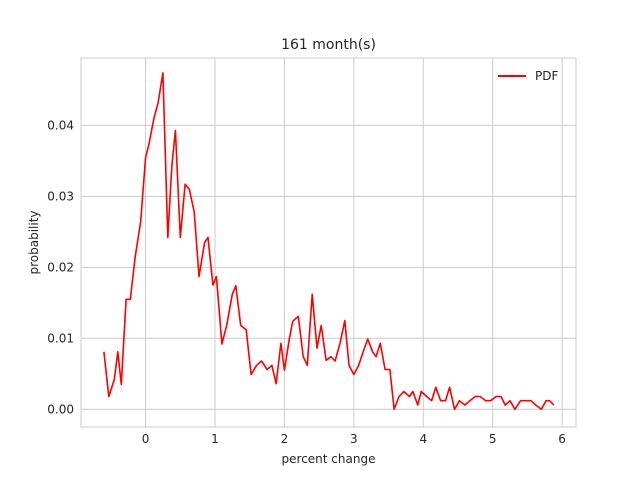  I want to click on y-tick-label: 0.04, so click(60, 125).